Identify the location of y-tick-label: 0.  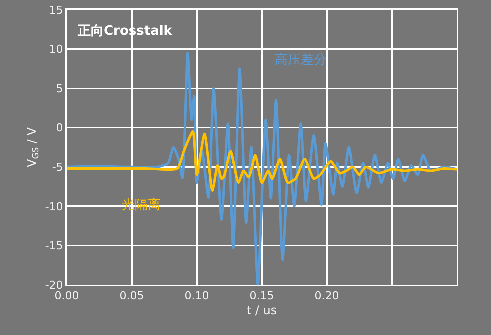
(60, 128).